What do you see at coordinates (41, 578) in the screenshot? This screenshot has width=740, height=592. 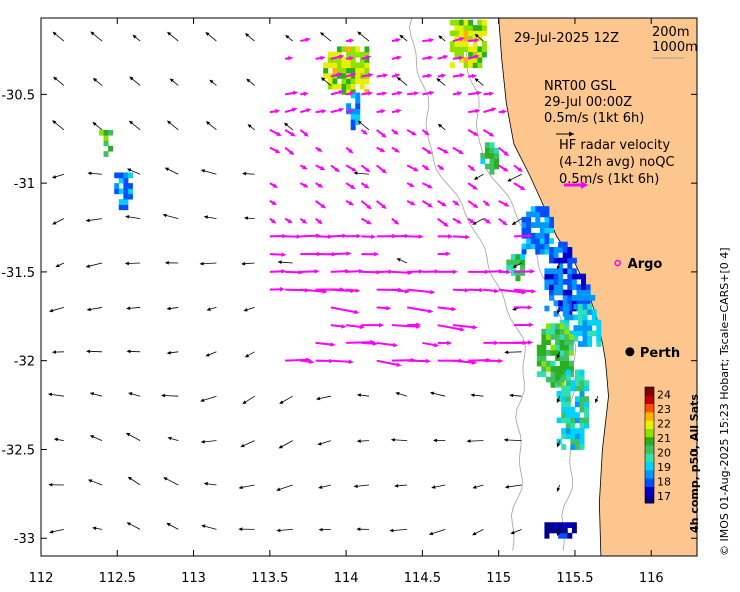 I see `x-tick-label: 112` at bounding box center [41, 578].